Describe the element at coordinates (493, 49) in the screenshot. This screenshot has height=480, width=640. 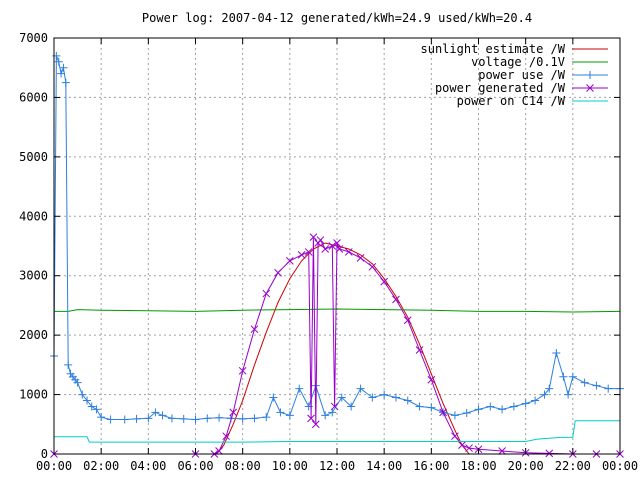
I see `legend-label: sunlight estimate /W` at that location.